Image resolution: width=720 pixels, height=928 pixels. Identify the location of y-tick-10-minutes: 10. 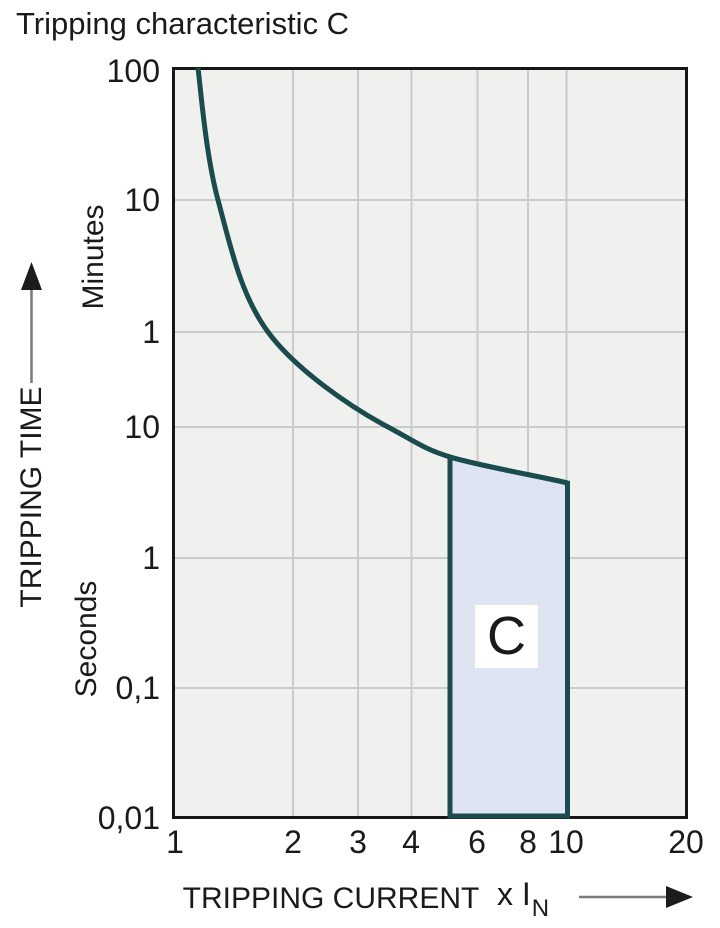
(142, 200).